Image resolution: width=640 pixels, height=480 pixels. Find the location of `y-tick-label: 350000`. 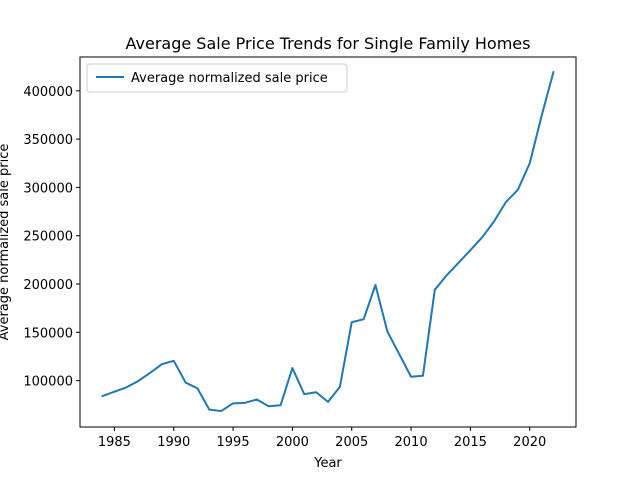

y-tick-label: 350000 is located at coordinates (48, 140).